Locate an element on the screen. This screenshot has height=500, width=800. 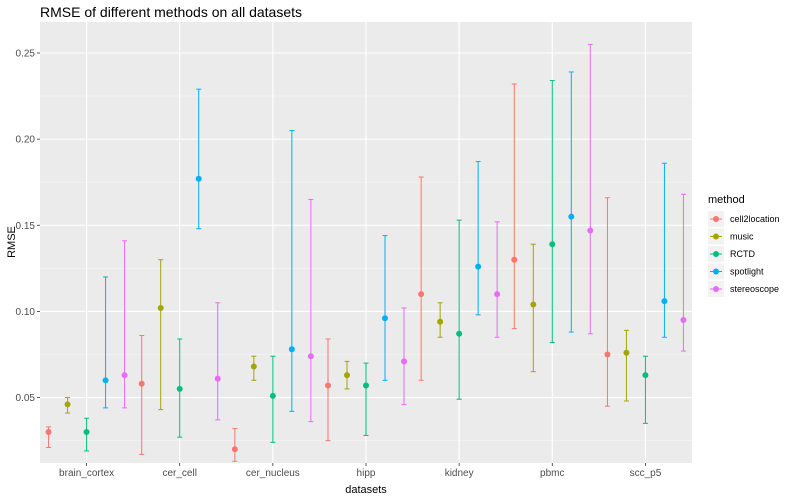
y-tick-label: 0.20 is located at coordinates (26, 140).